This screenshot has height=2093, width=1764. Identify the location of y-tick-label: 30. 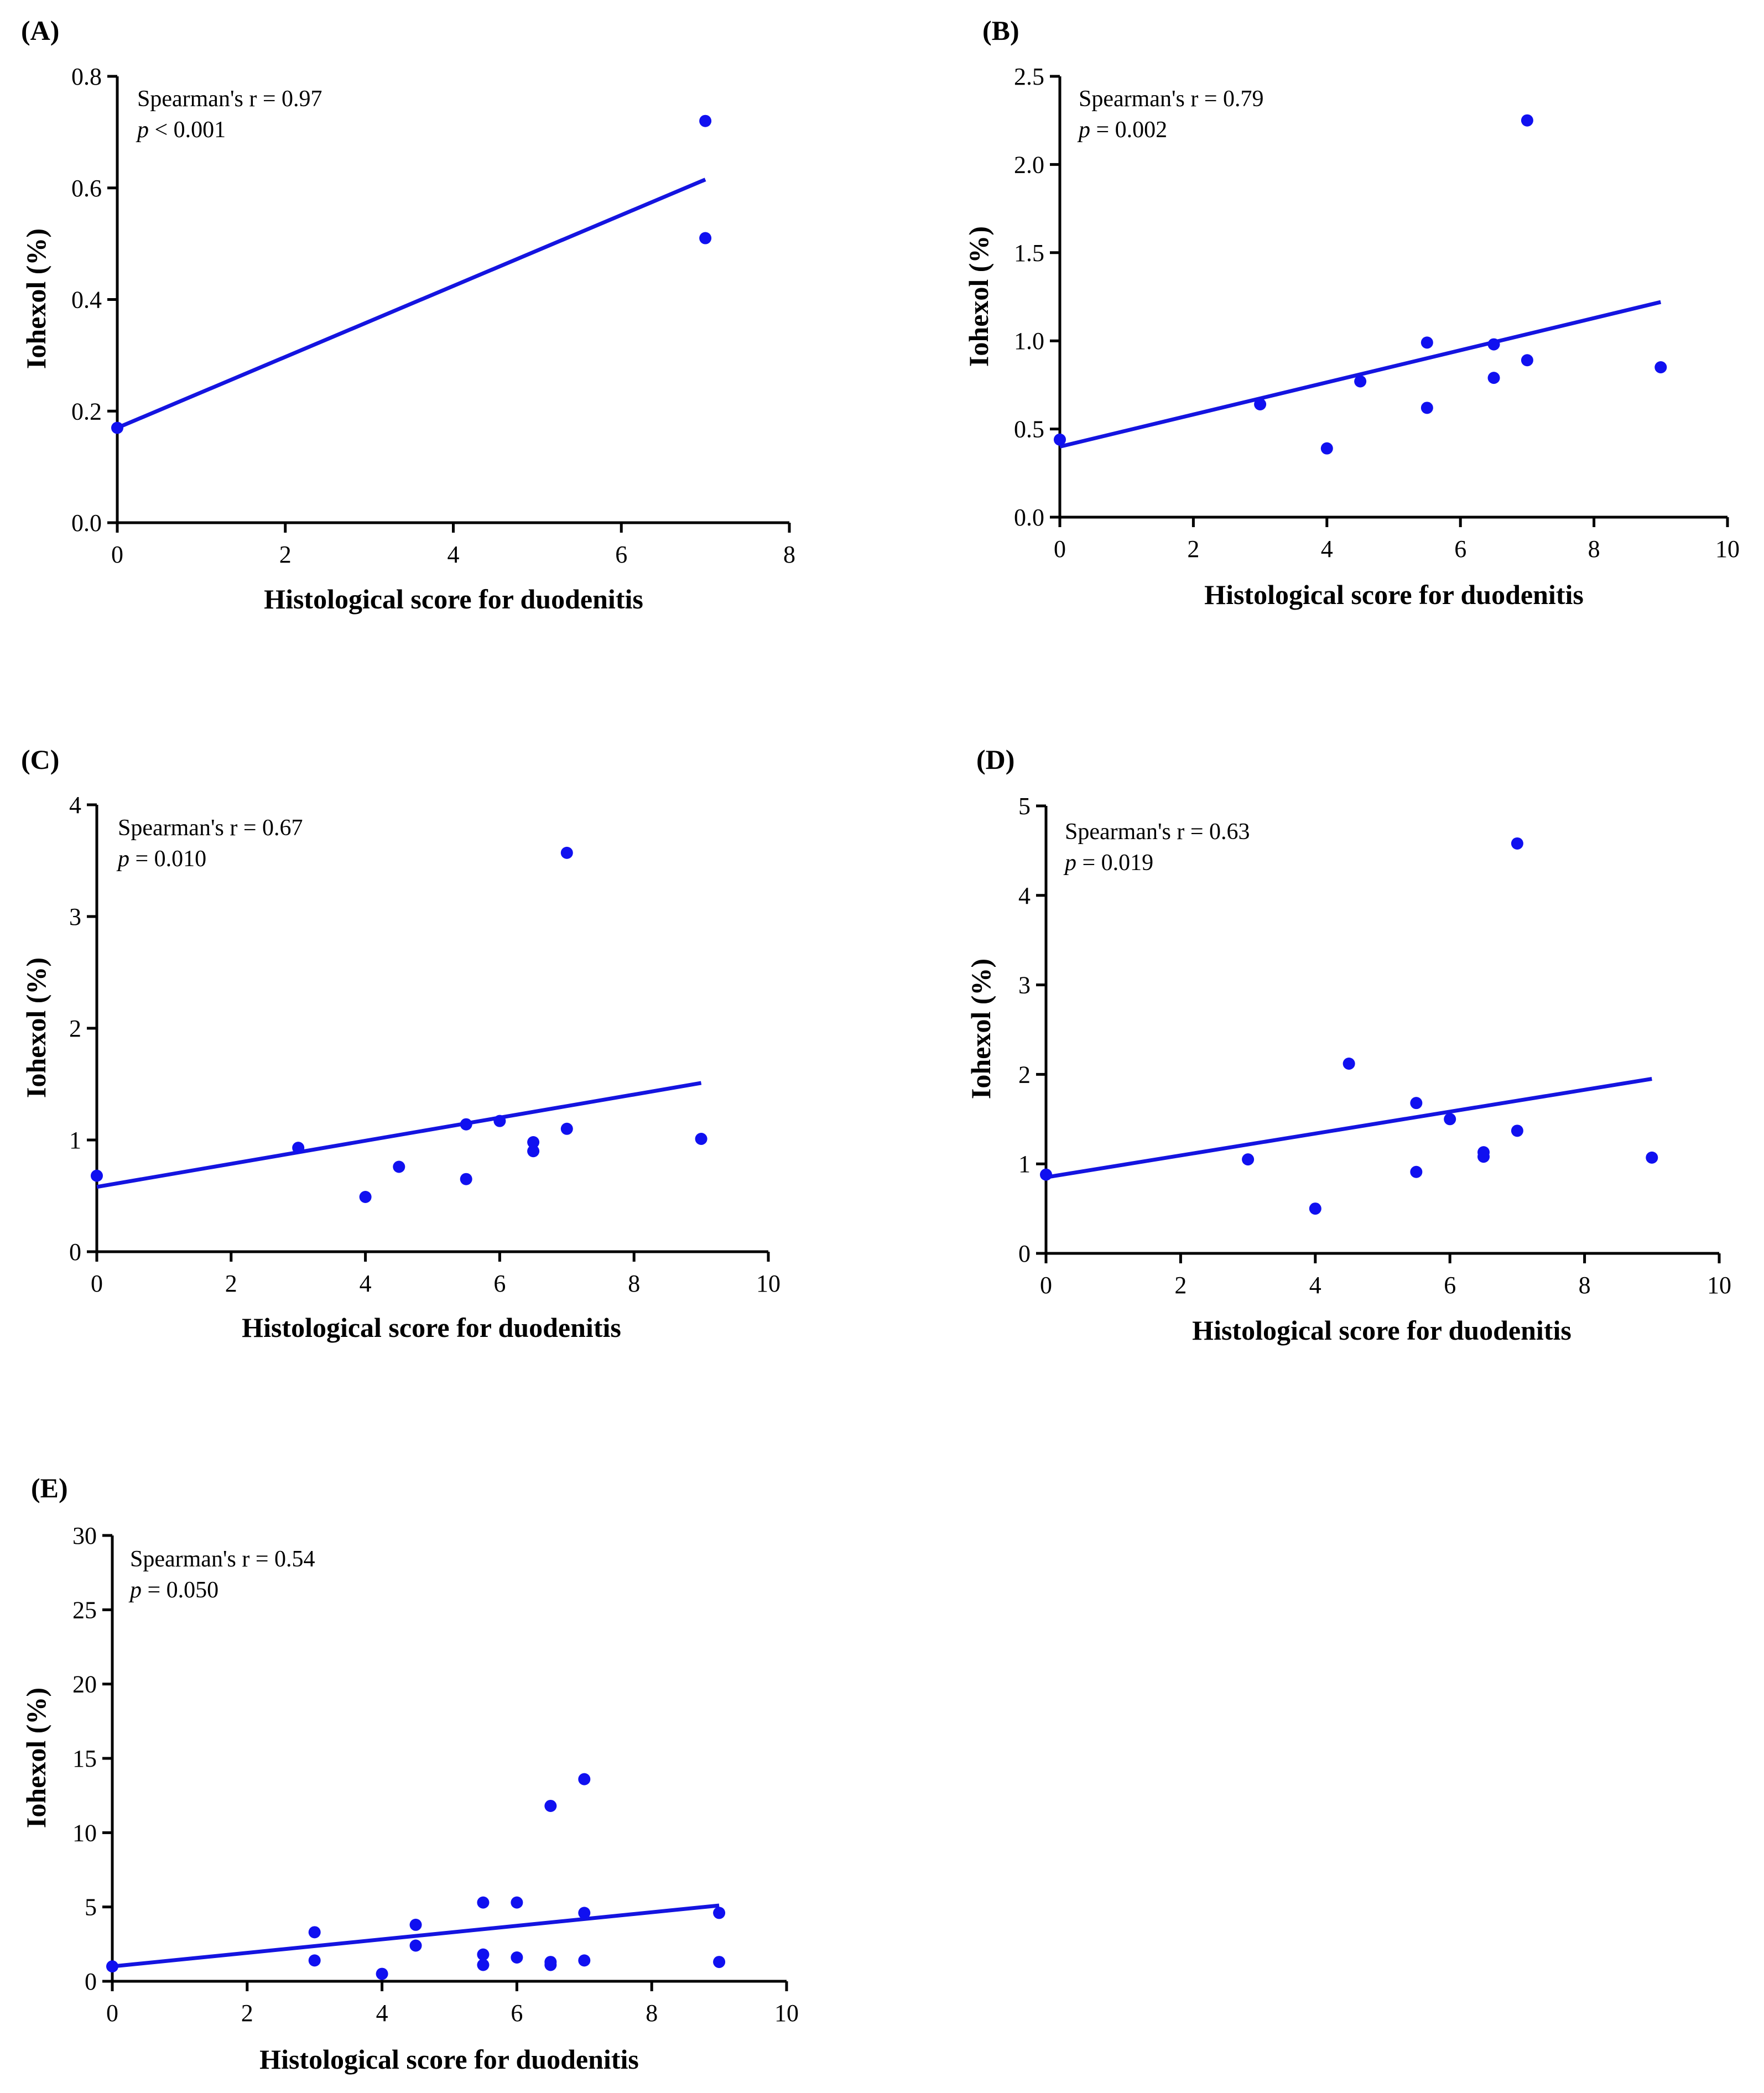
(84, 1535).